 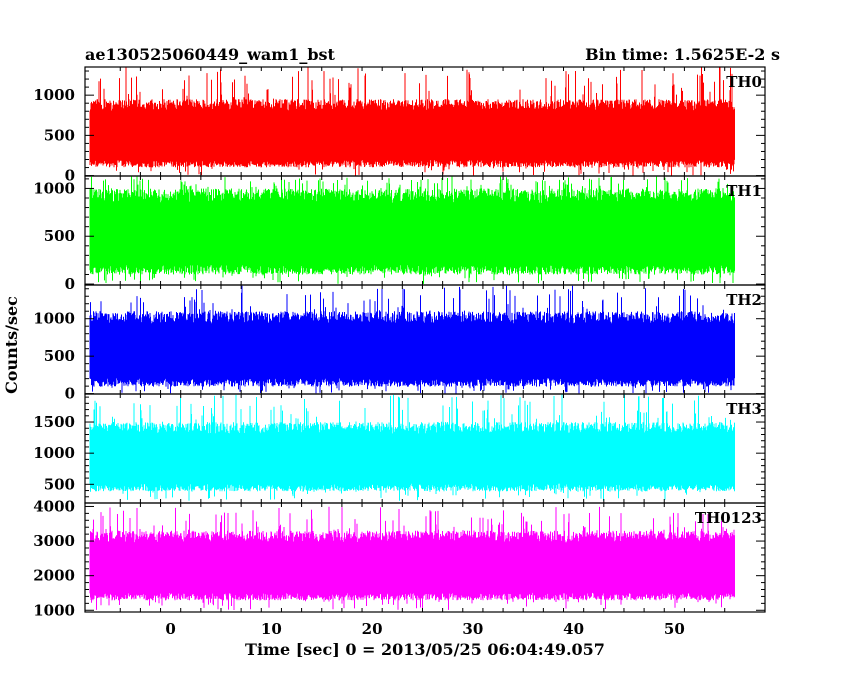 What do you see at coordinates (744, 409) in the screenshot?
I see `panel-label: TH3` at bounding box center [744, 409].